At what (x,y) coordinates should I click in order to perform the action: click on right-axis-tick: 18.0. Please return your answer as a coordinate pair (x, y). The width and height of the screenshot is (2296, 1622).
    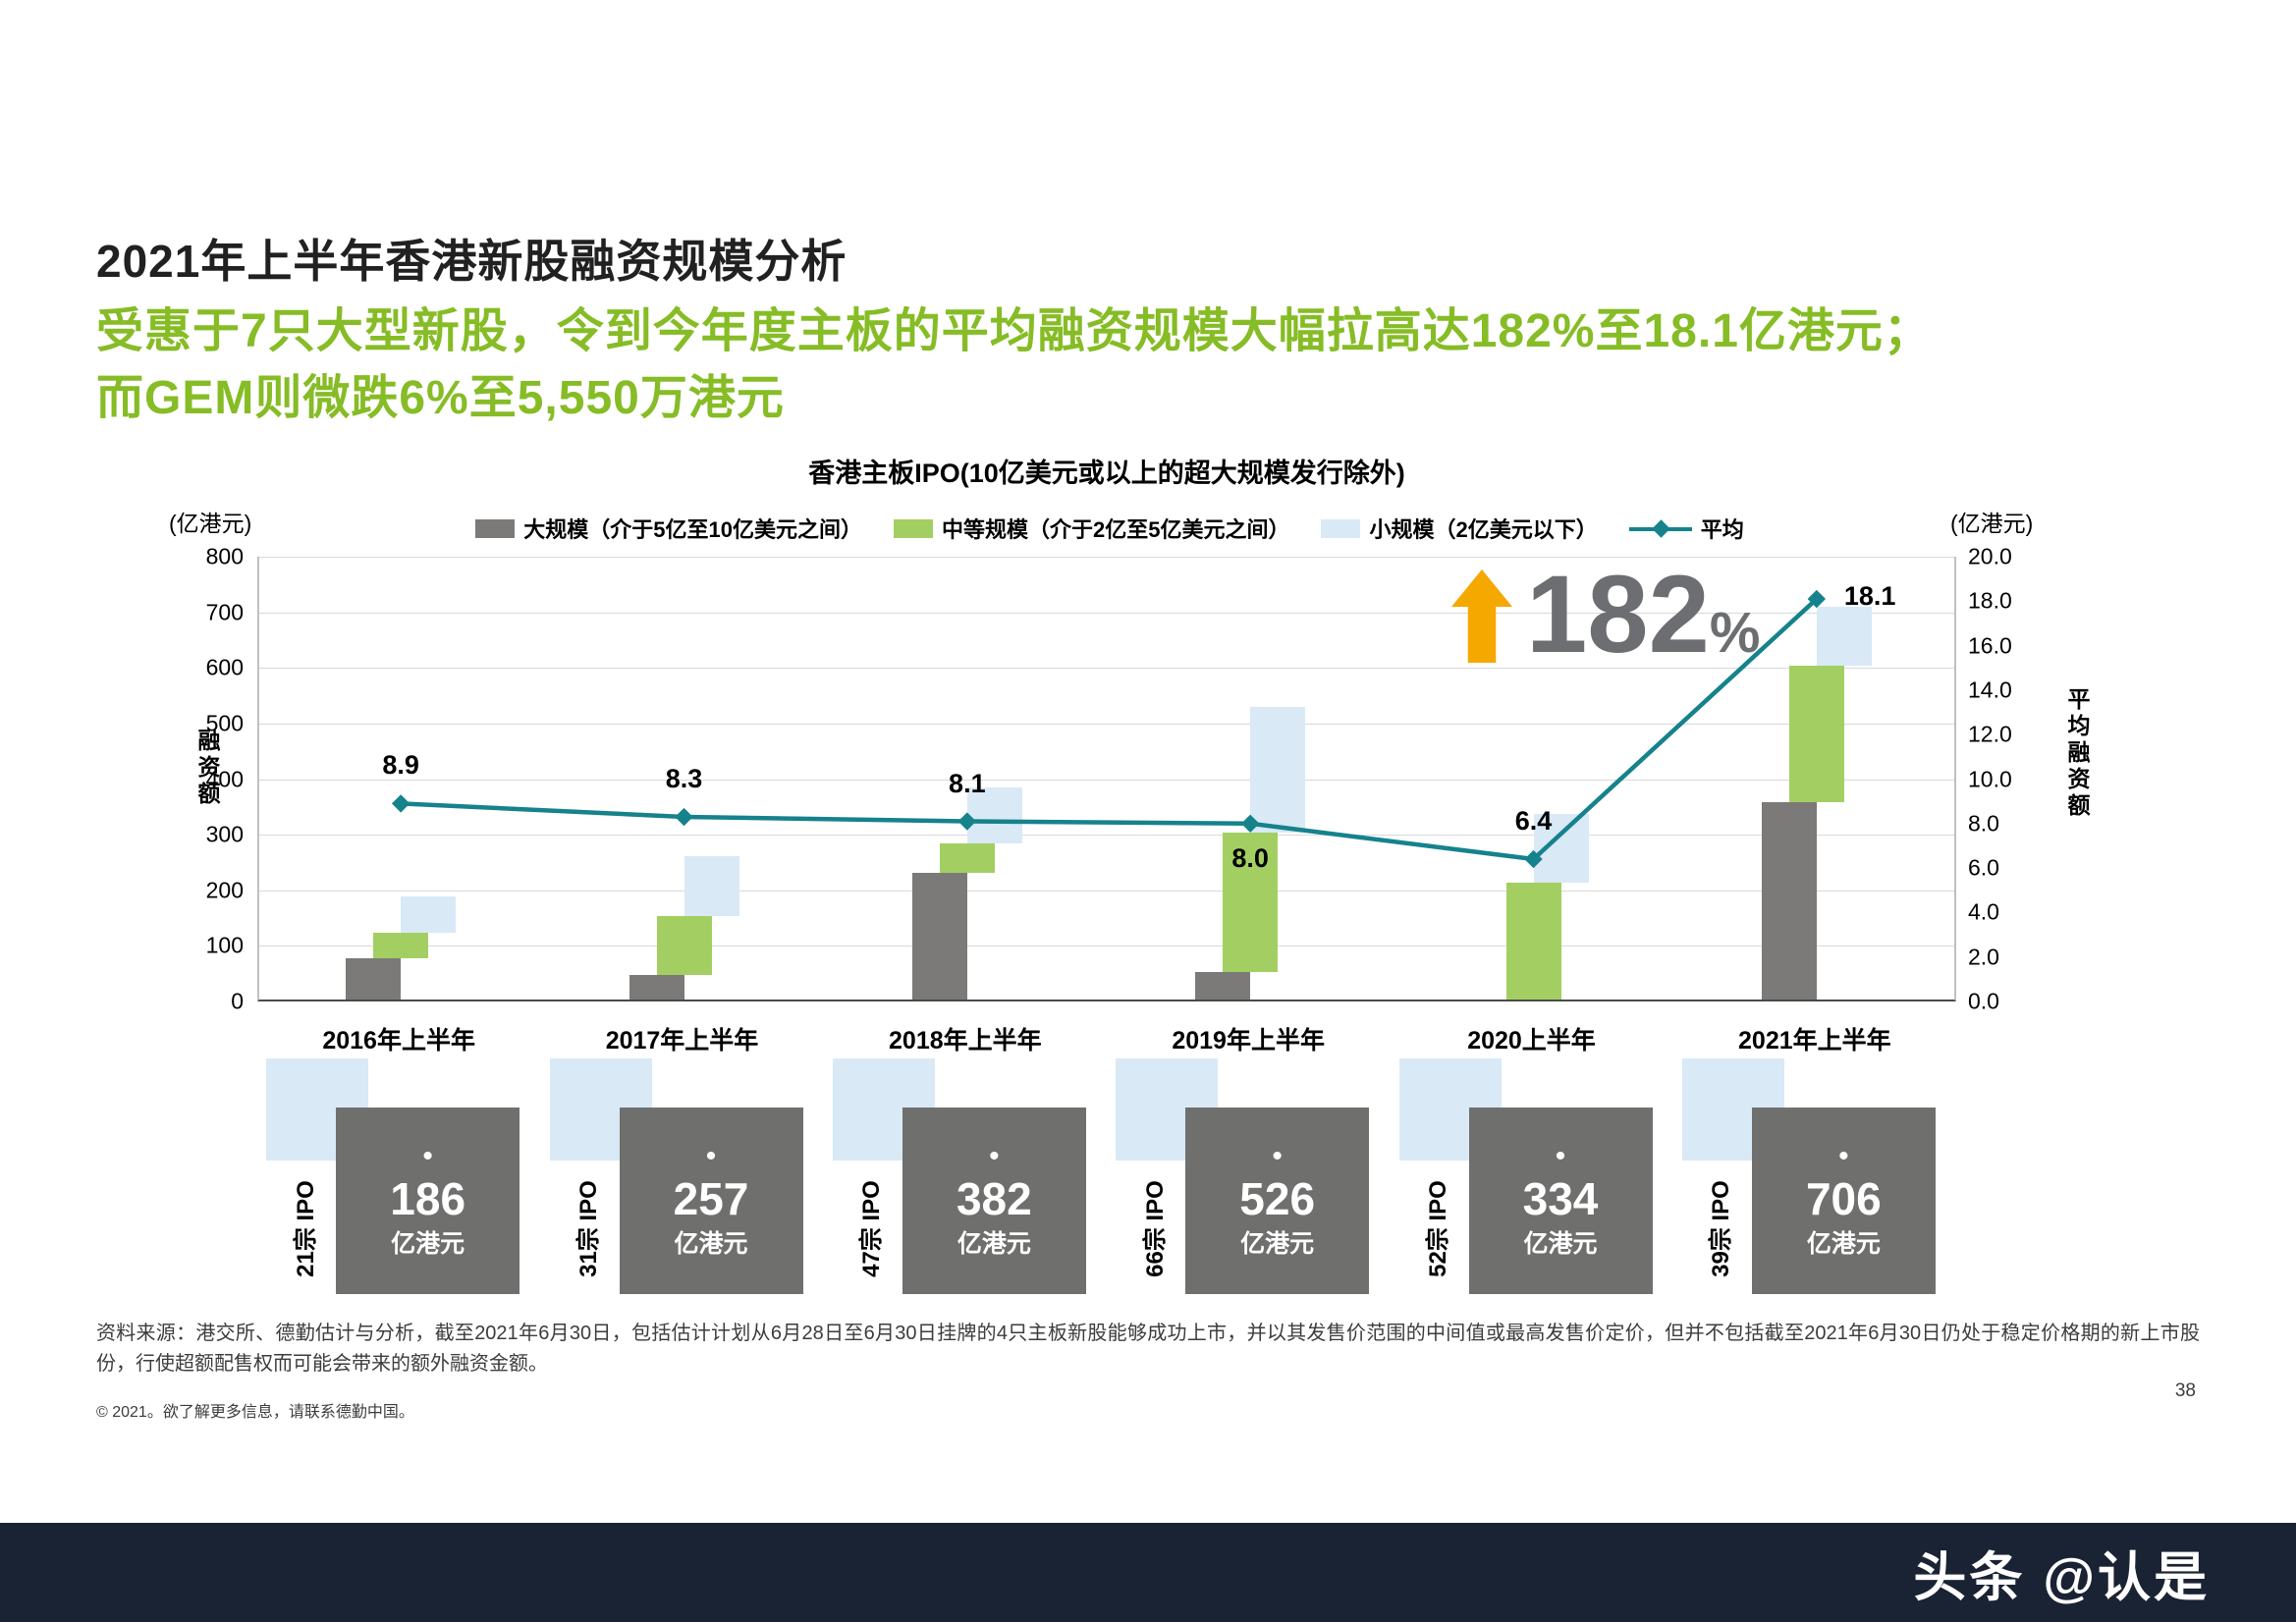
    Looking at the image, I should click on (1990, 600).